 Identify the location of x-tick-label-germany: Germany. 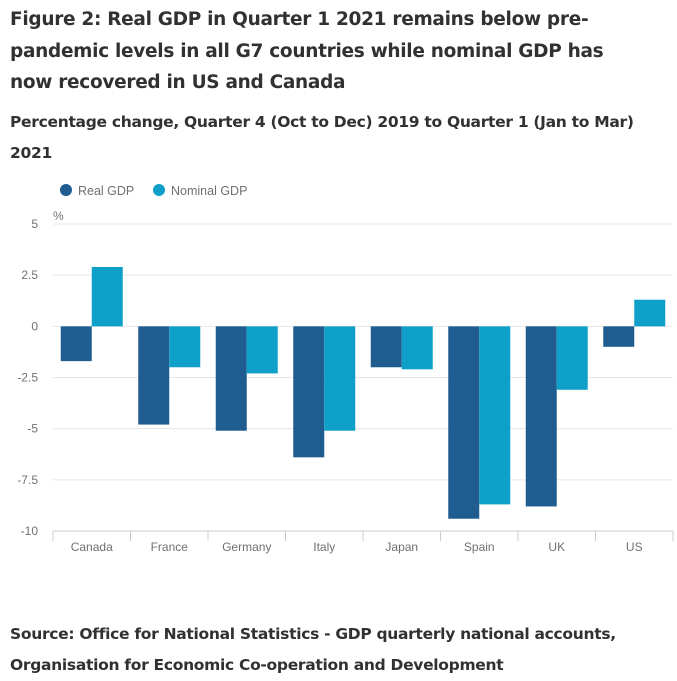
(246, 547).